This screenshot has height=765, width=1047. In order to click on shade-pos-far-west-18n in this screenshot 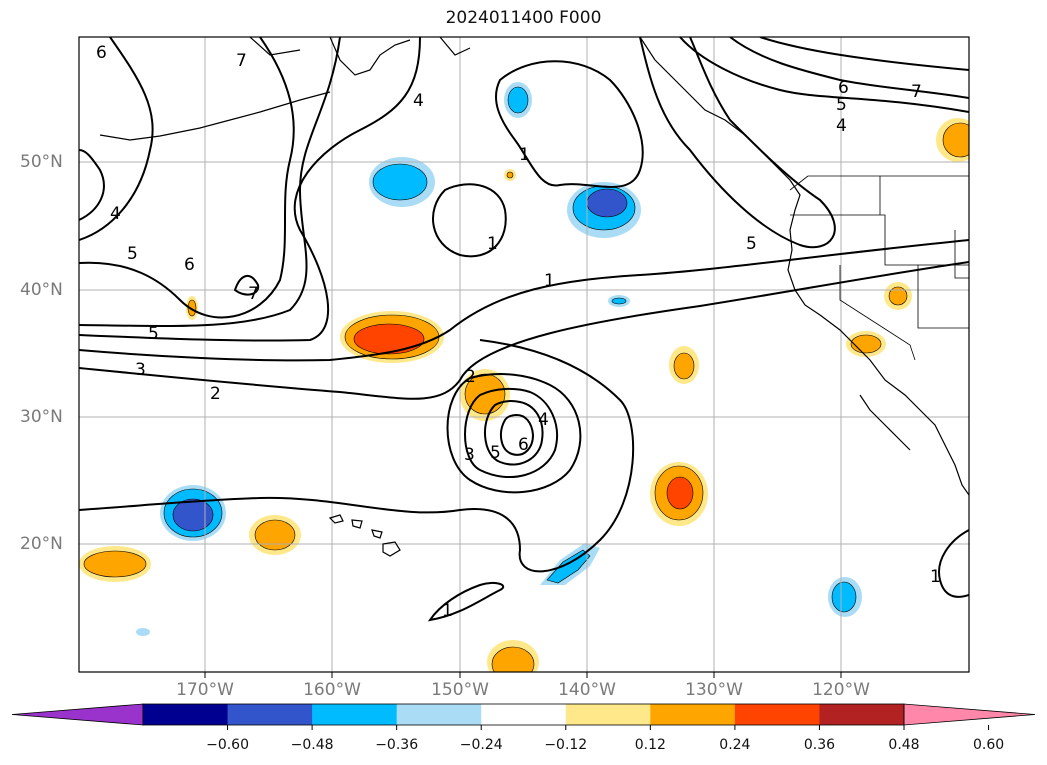, I will do `click(115, 564)`.